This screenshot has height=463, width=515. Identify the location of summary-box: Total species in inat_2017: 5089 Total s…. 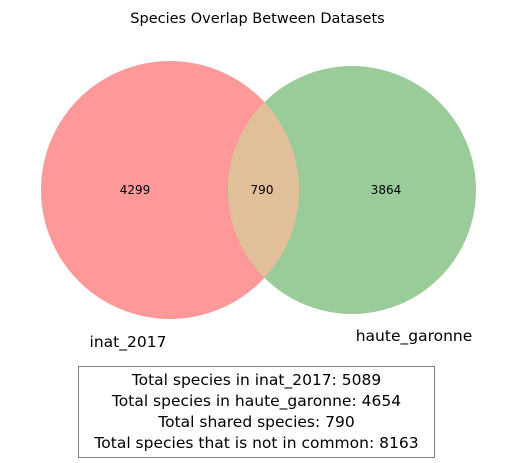
(256, 412).